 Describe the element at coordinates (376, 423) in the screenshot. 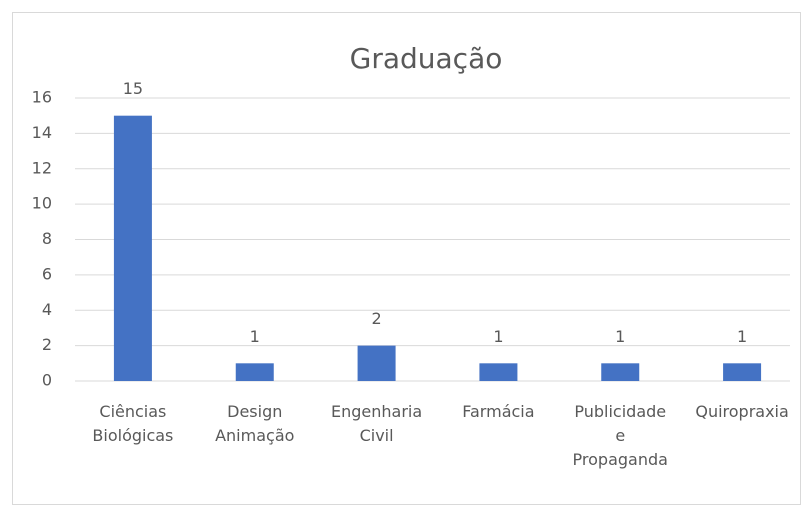

I see `x-tick-label: Engenharia Civil` at that location.